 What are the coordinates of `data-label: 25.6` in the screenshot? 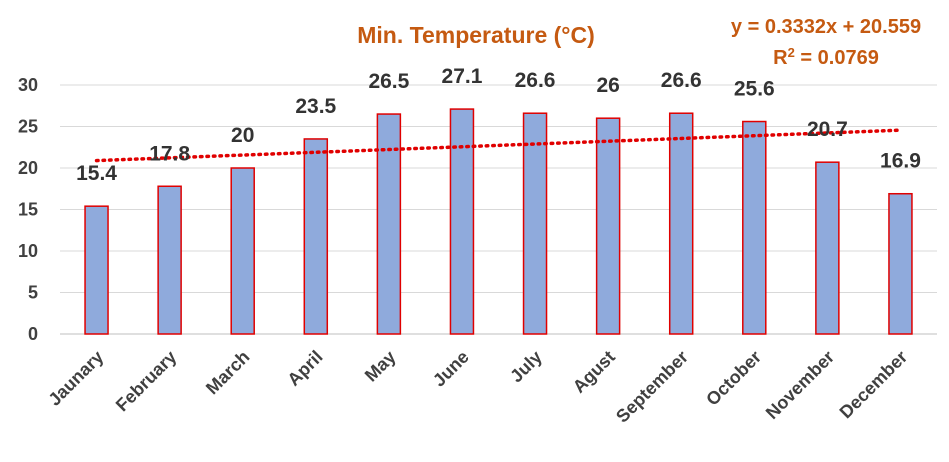 It's located at (754, 89).